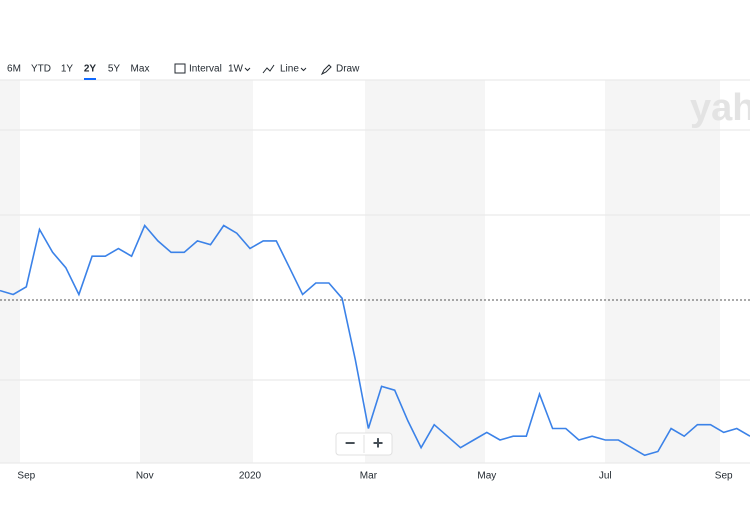 Image resolution: width=750 pixels, height=505 pixels. I want to click on draw-icon, so click(326, 70).